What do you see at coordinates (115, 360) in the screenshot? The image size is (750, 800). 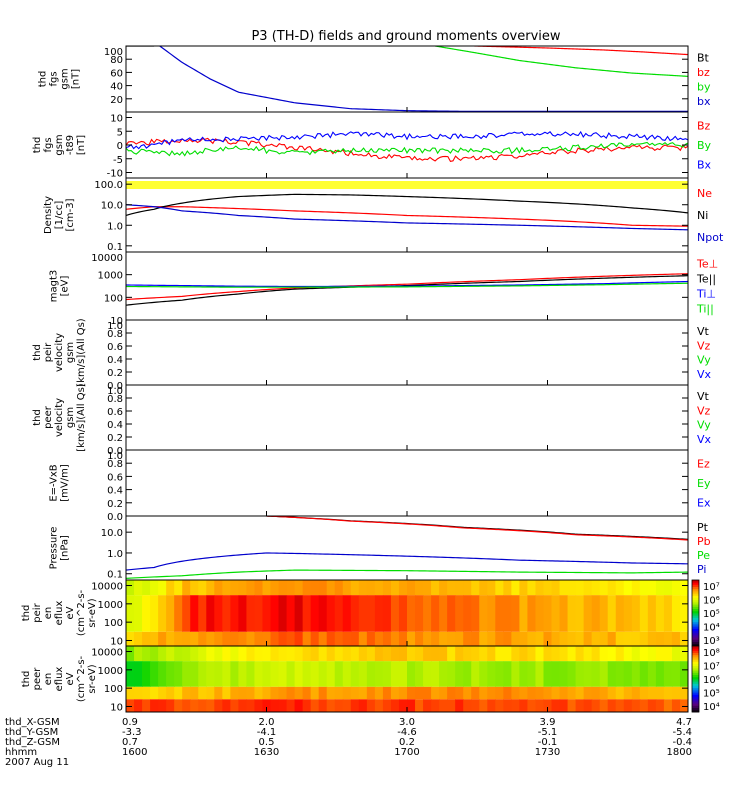 I see `y-tick-label: 0.4` at bounding box center [115, 360].